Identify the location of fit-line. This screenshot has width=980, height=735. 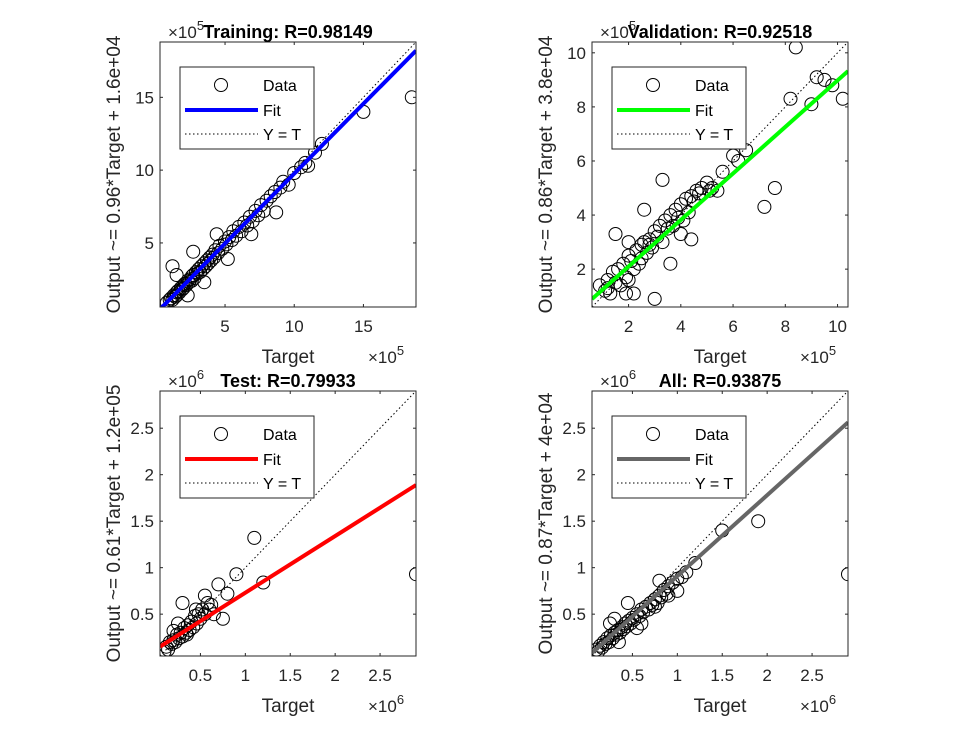
(720, 537).